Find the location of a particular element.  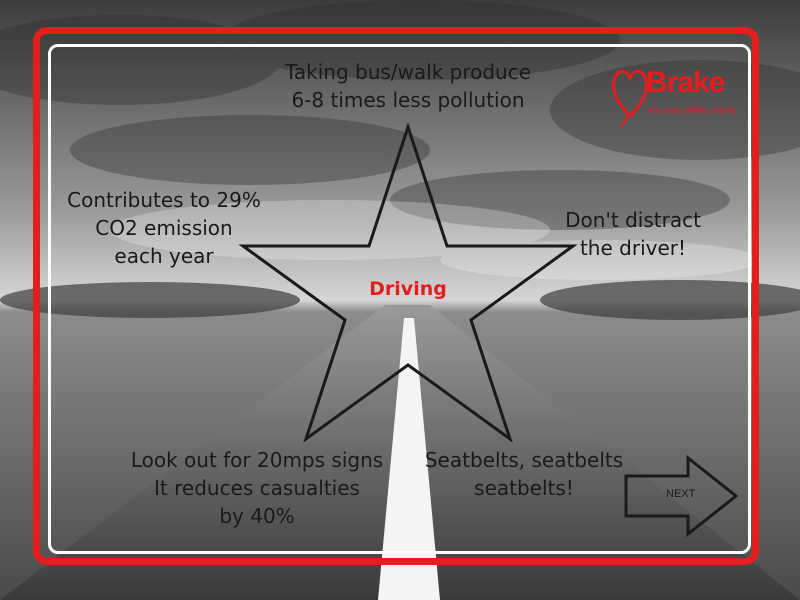

next-button: NEXT is located at coordinates (681, 496).